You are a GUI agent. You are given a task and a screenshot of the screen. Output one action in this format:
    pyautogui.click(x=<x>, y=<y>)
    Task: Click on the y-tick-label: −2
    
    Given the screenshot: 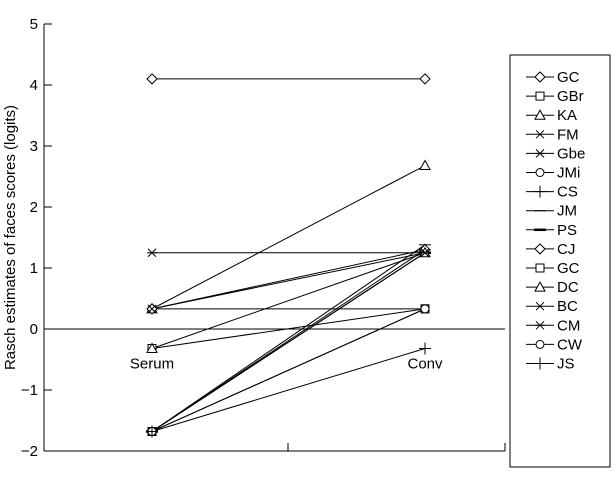 What is the action you would take?
    pyautogui.click(x=29, y=451)
    